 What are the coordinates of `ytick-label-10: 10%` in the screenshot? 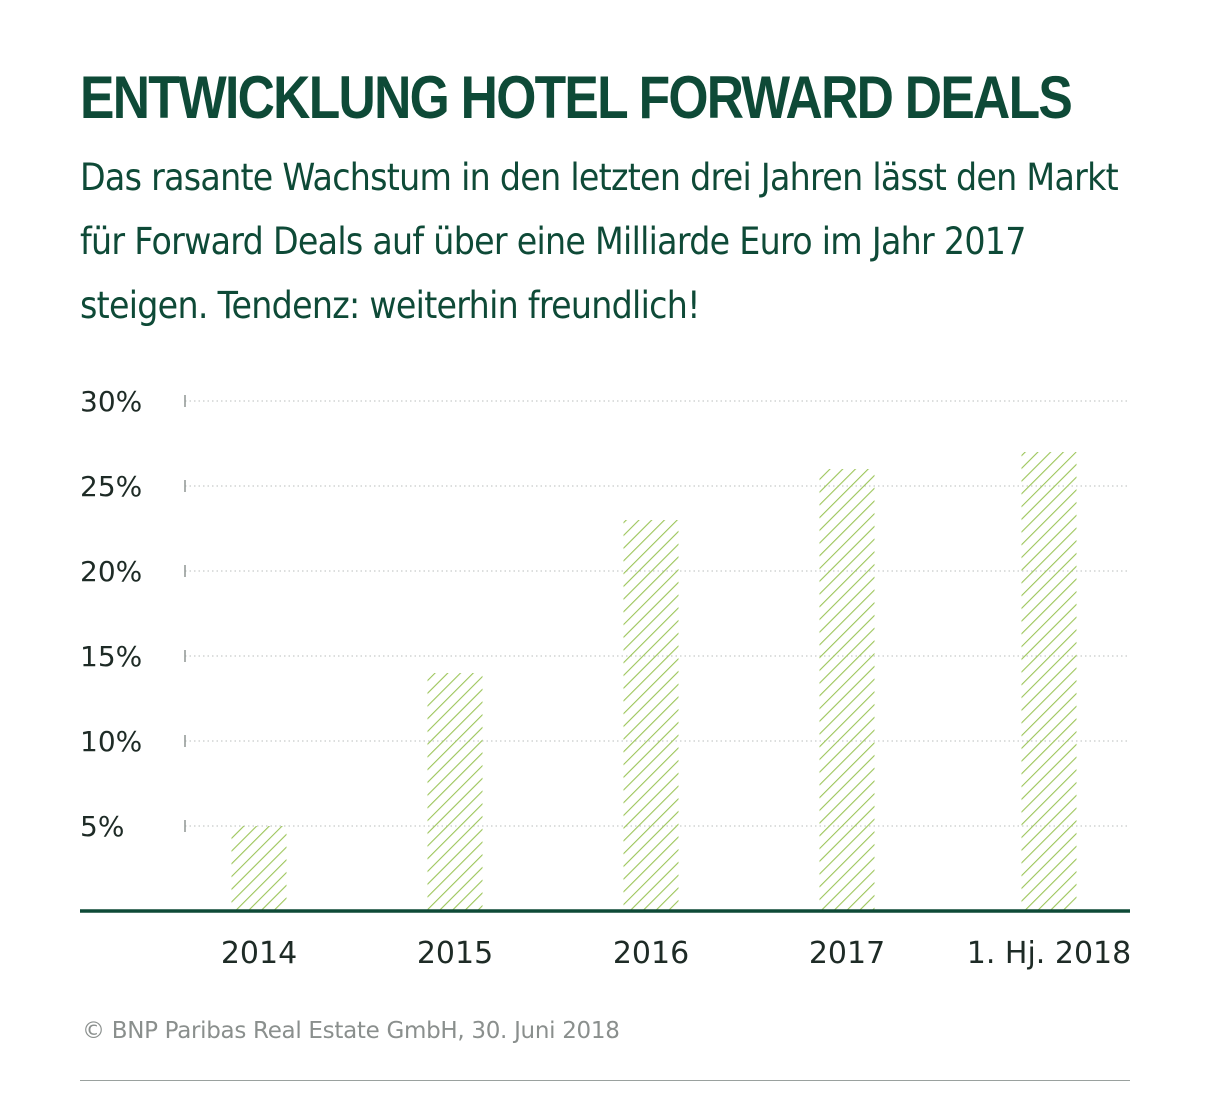 It's located at (111, 741).